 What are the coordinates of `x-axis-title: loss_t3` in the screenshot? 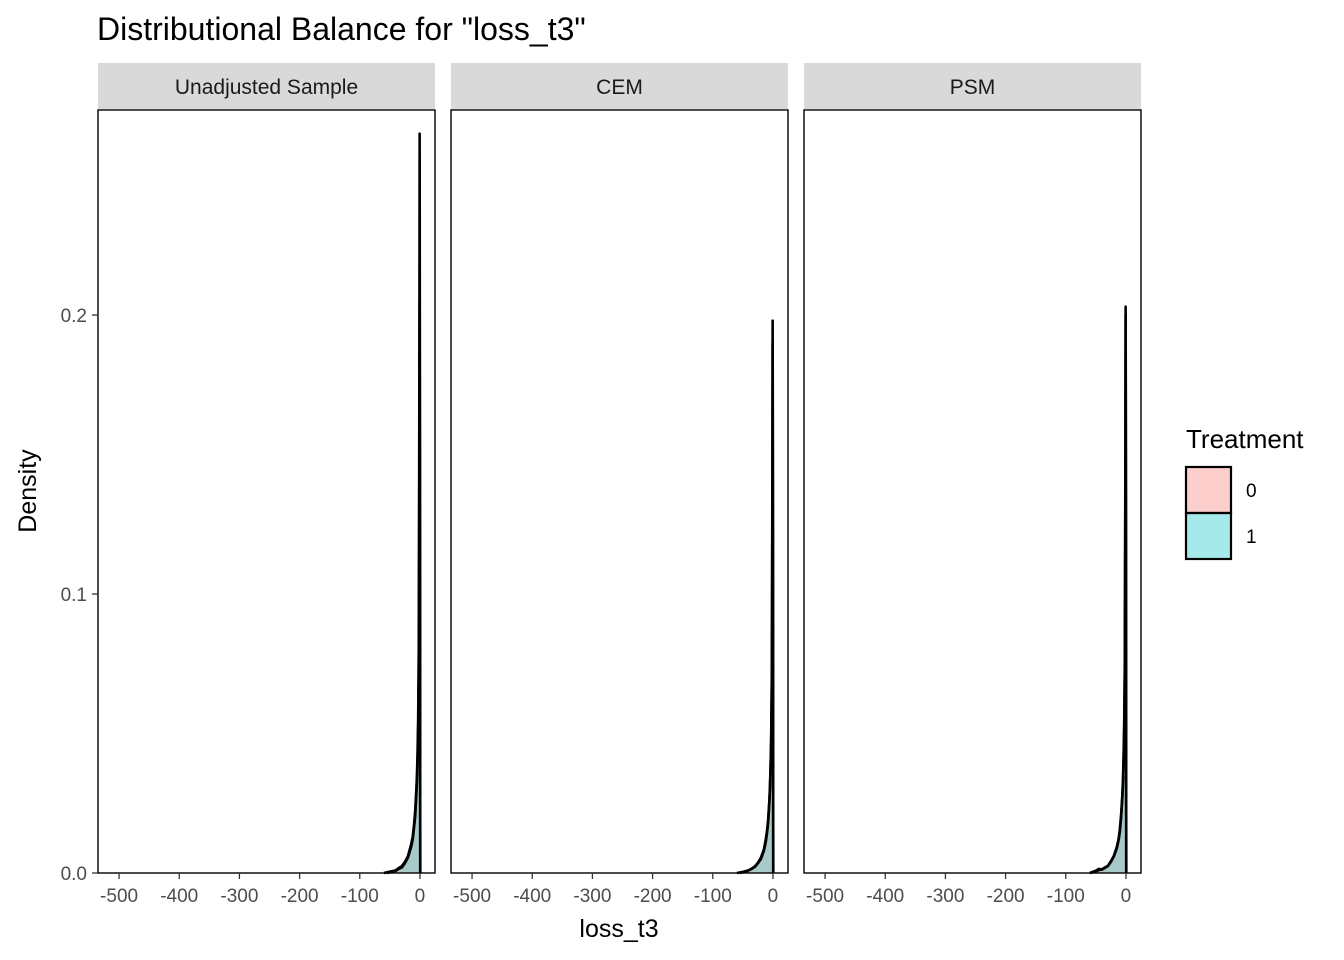 It's located at (618, 929).